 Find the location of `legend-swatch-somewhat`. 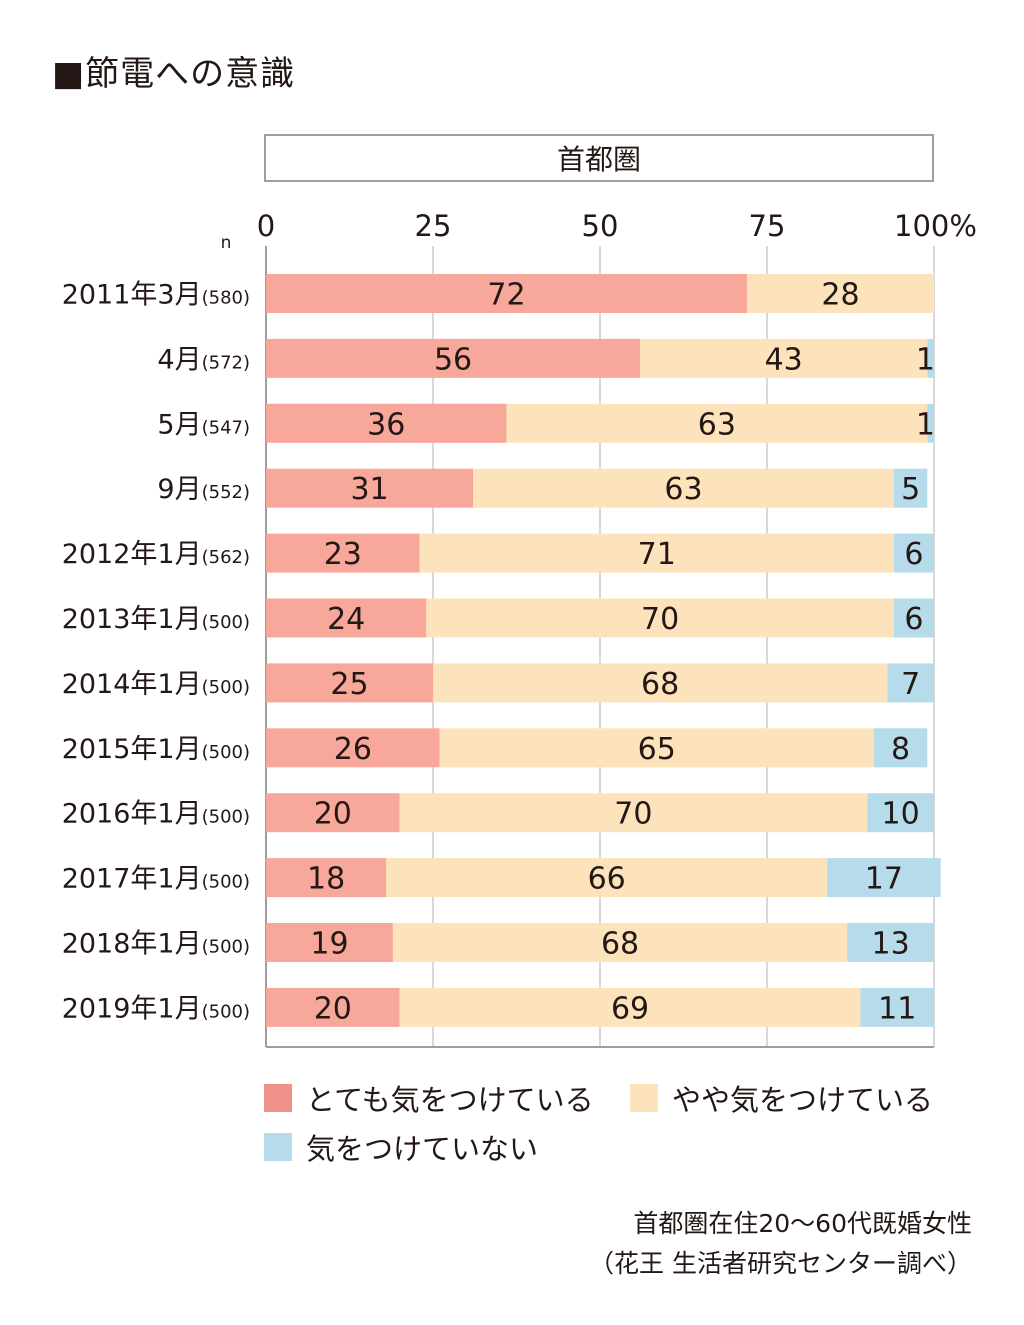

legend-swatch-somewhat is located at coordinates (644, 1098).